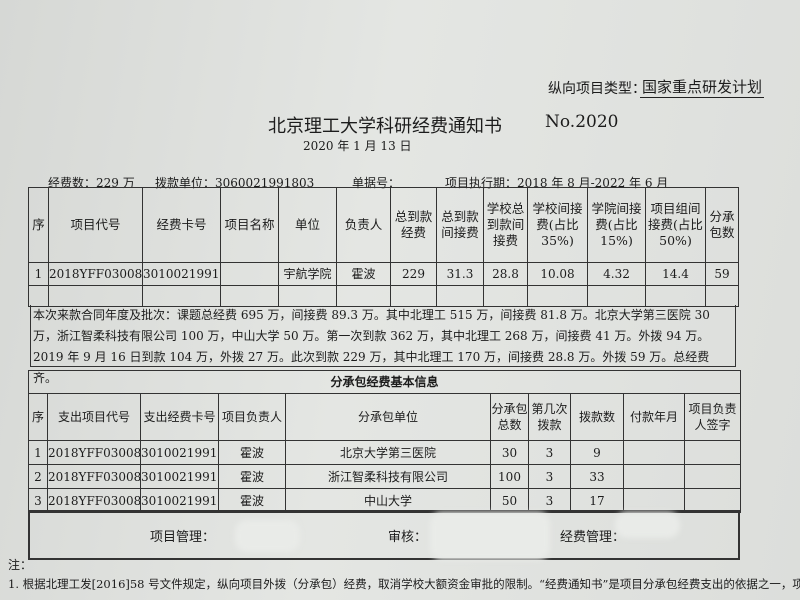 Image resolution: width=800 pixels, height=600 pixels. Describe the element at coordinates (654, 417) in the screenshot. I see `column-header: 付款年月` at that location.